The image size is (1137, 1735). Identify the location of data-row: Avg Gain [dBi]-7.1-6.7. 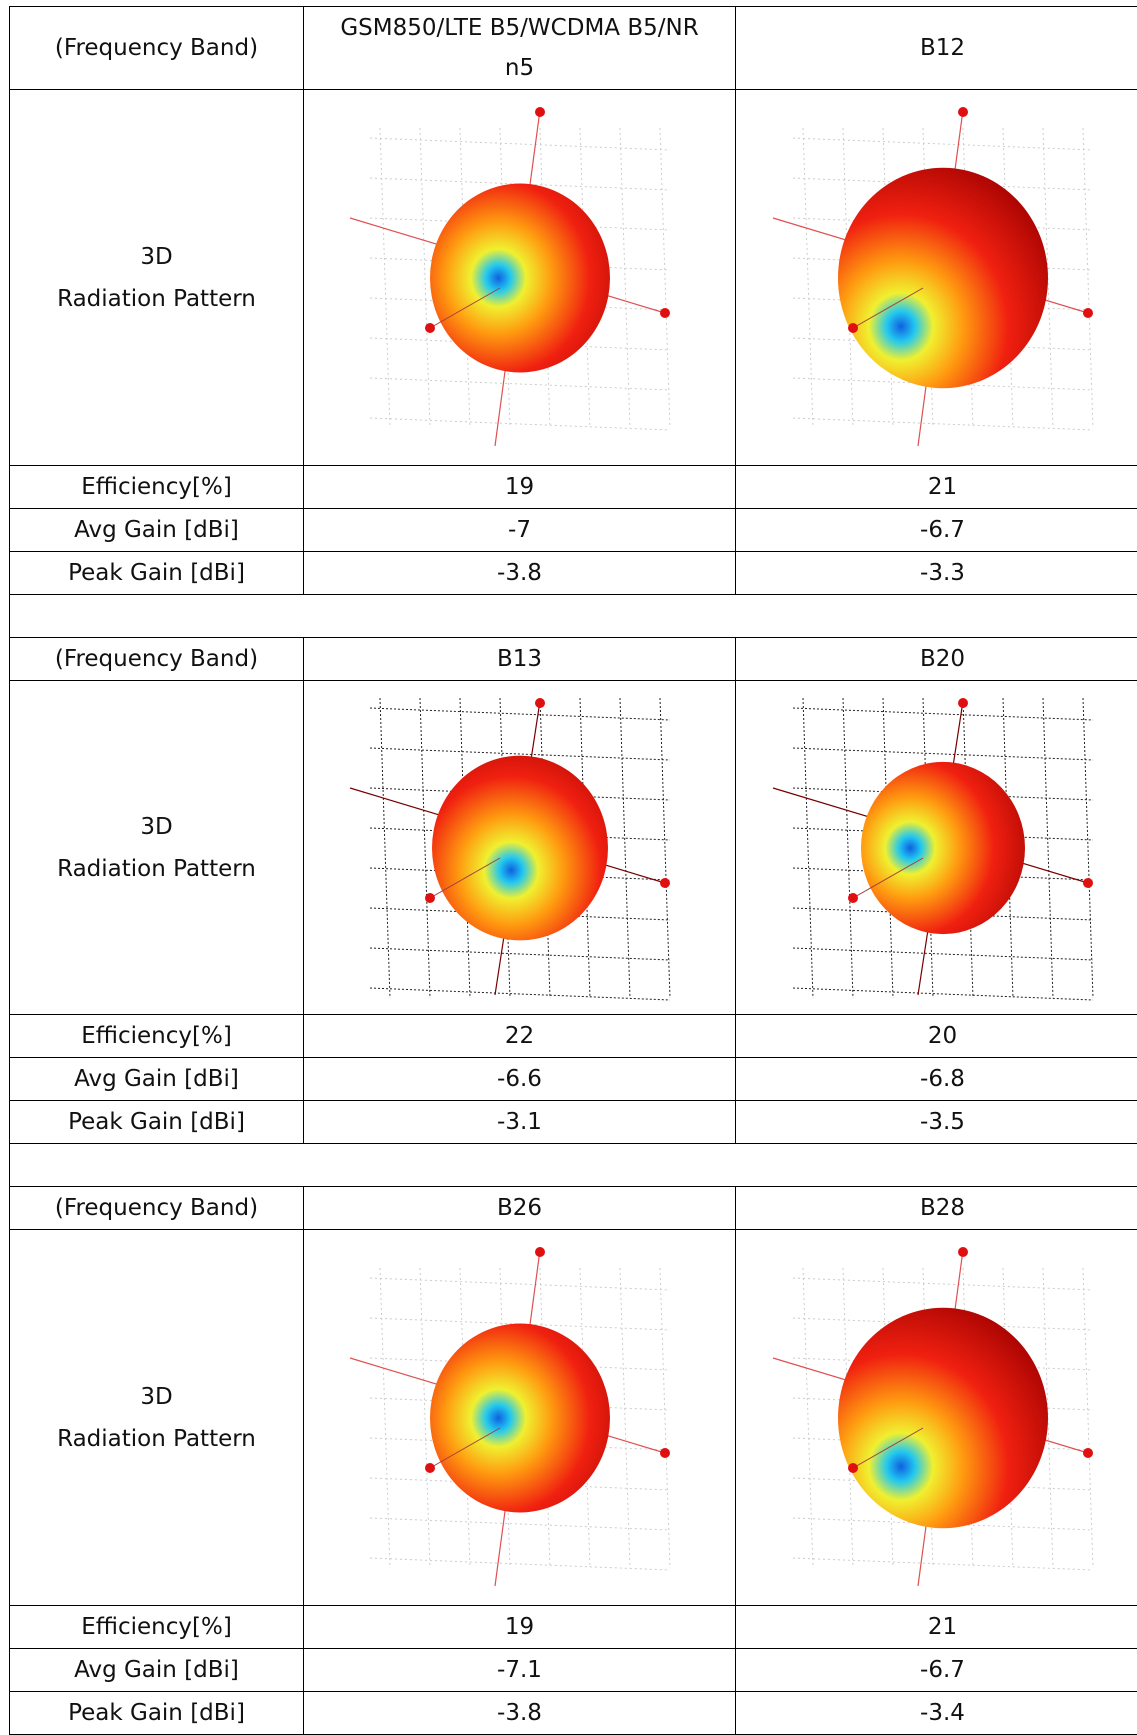
(573, 1670).